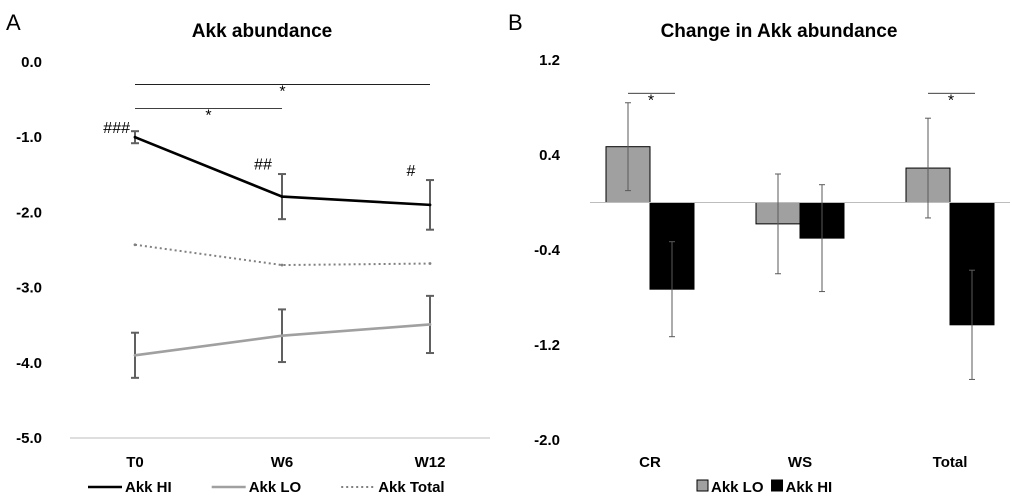 Image resolution: width=1012 pixels, height=502 pixels. What do you see at coordinates (29, 250) in the screenshot?
I see `panel-a-y-ticks: 0.0 -1.0 -2.0 -3.0 -4.0 -5.0` at bounding box center [29, 250].